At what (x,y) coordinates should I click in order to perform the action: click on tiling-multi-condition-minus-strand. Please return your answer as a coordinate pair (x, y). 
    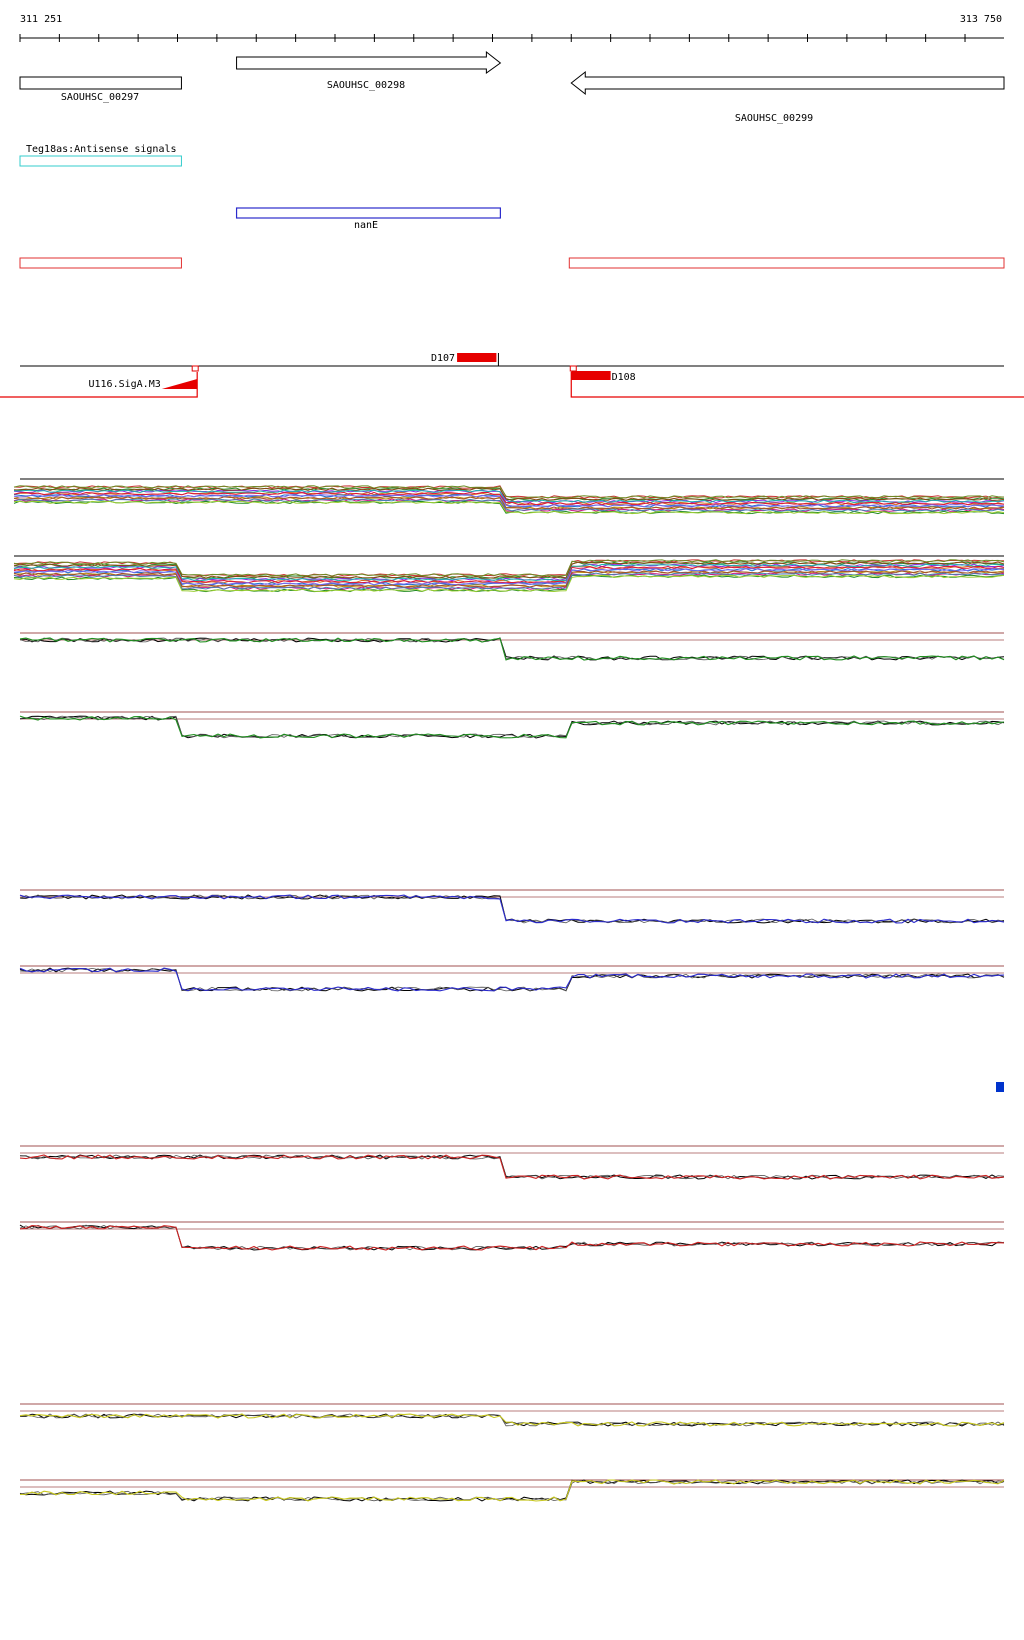
    Looking at the image, I should click on (509, 574).